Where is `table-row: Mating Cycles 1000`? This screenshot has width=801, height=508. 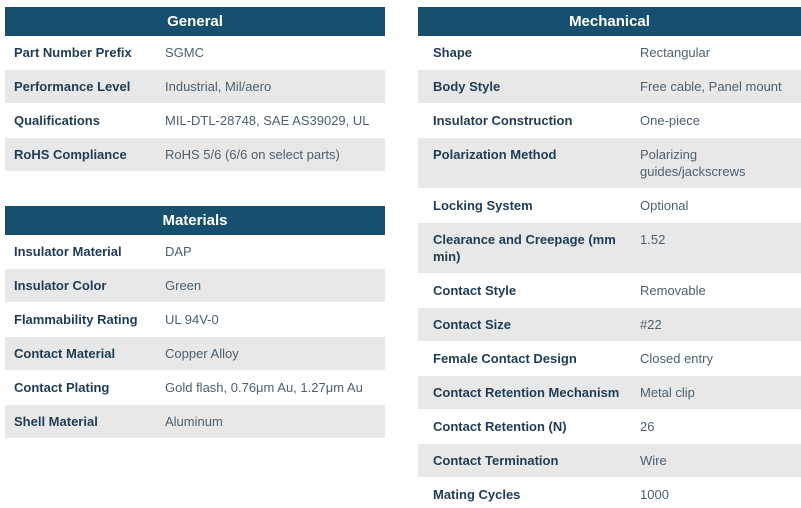
table-row: Mating Cycles 1000 is located at coordinates (609, 493).